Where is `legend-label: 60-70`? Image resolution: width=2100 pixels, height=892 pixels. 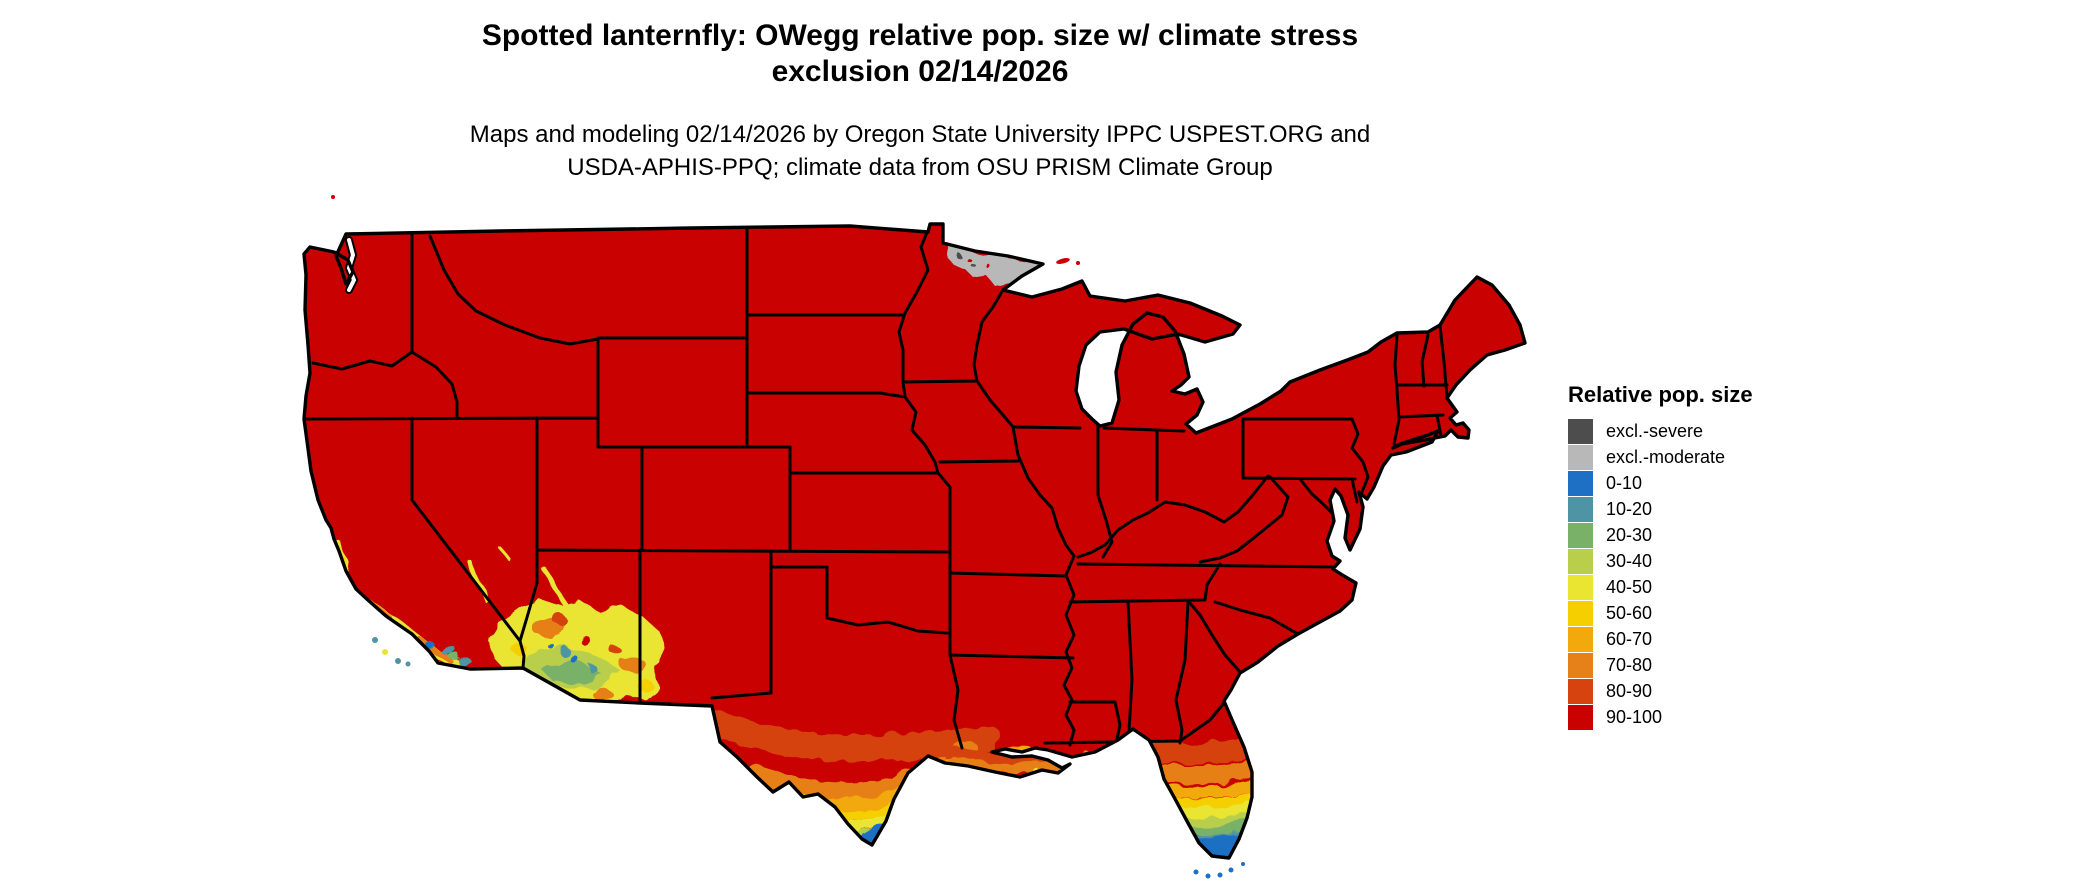 legend-label: 60-70 is located at coordinates (1629, 639).